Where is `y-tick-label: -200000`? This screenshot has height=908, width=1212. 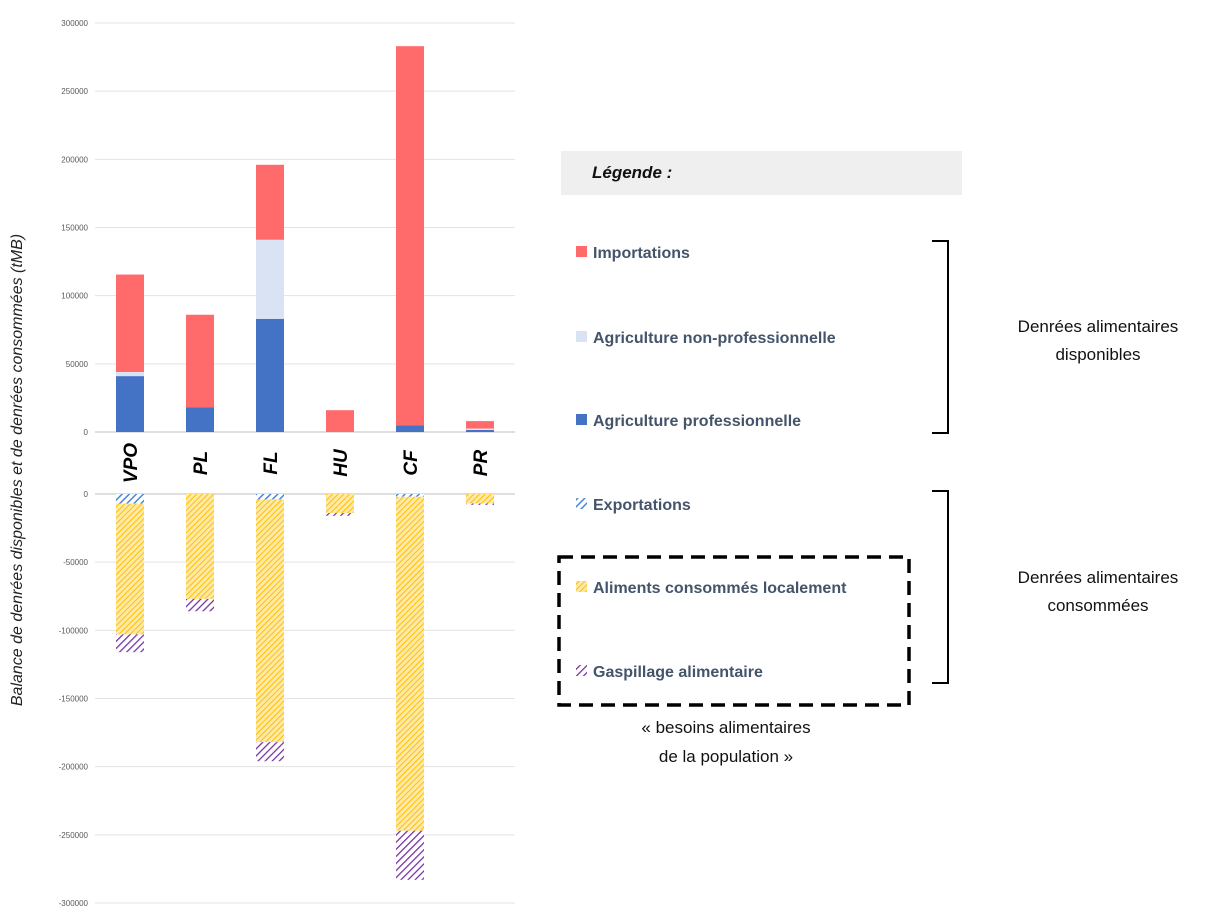 y-tick-label: -200000 is located at coordinates (74, 767).